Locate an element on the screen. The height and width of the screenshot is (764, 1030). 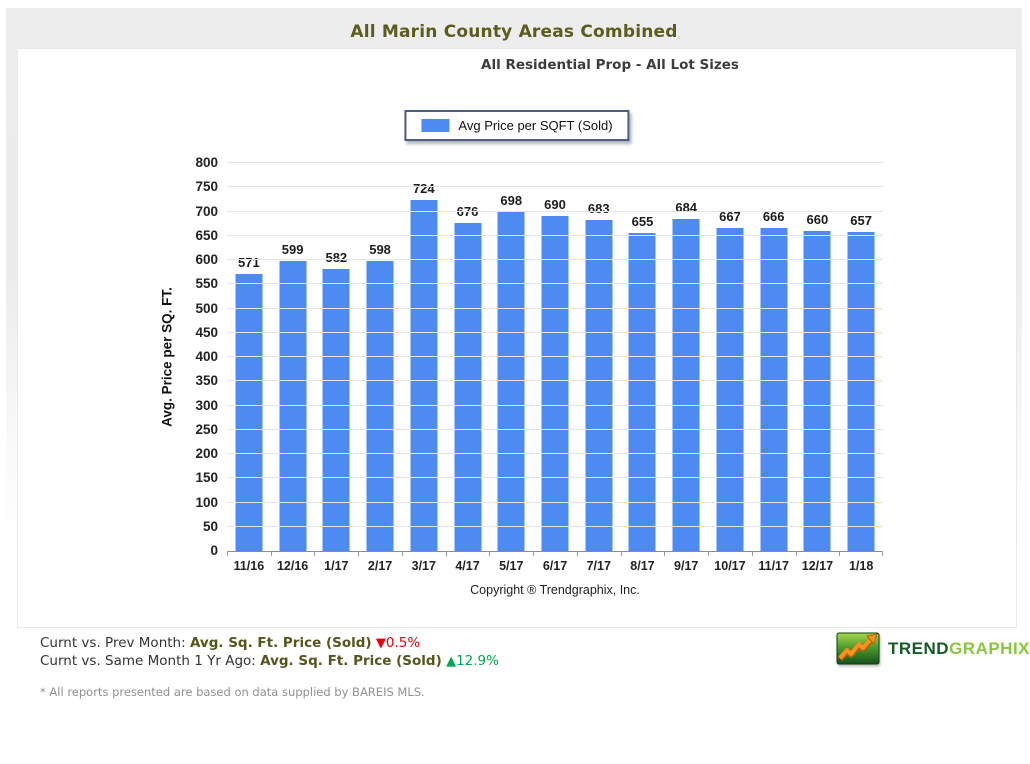
bar-value-label: 683 is located at coordinates (598, 208).